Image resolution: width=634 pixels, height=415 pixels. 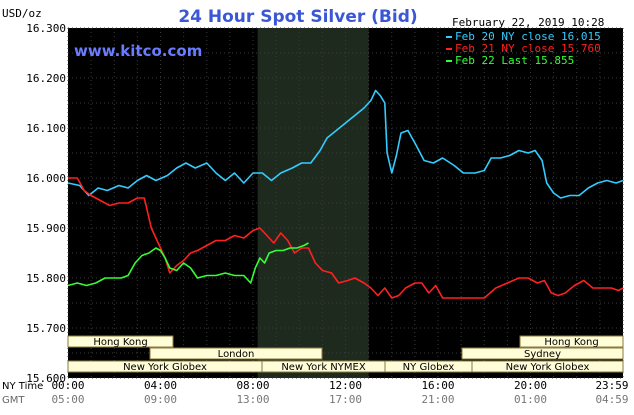 I want to click on ny-time-tick: 16:00, so click(x=437, y=385).